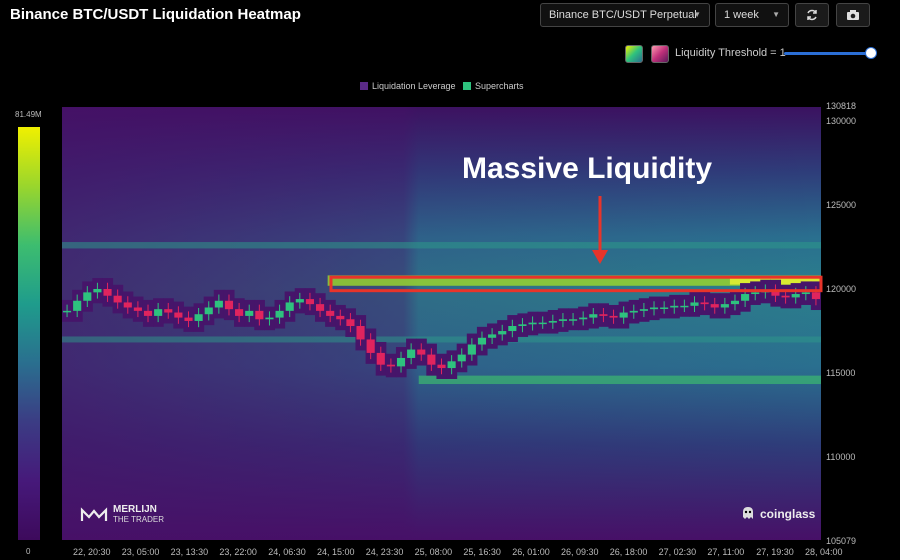  What do you see at coordinates (189, 552) in the screenshot?
I see `x-tick-label: 23, 13:30` at bounding box center [189, 552].